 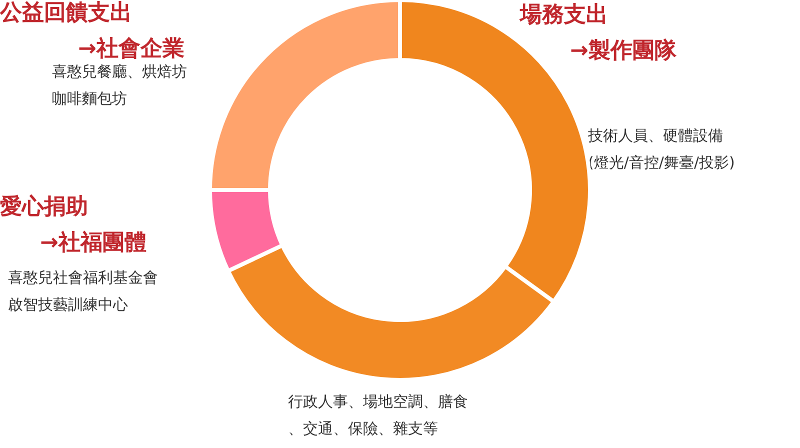 I want to click on text: 技術人員、硬體設備, so click(x=655, y=135).